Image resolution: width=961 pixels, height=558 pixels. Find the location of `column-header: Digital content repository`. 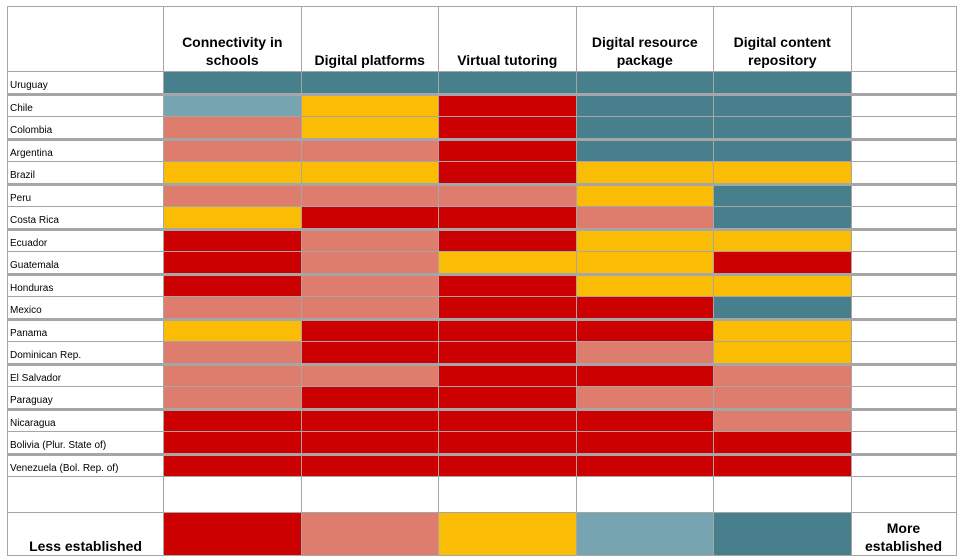

column-header: Digital content repository is located at coordinates (782, 39).